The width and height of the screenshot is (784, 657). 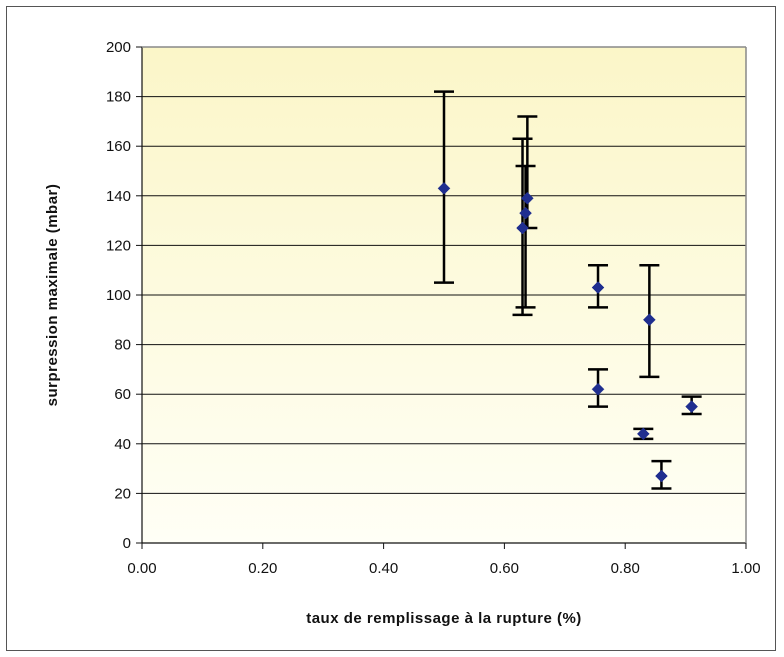 I want to click on x-tick-label: 0.20, so click(x=262, y=568).